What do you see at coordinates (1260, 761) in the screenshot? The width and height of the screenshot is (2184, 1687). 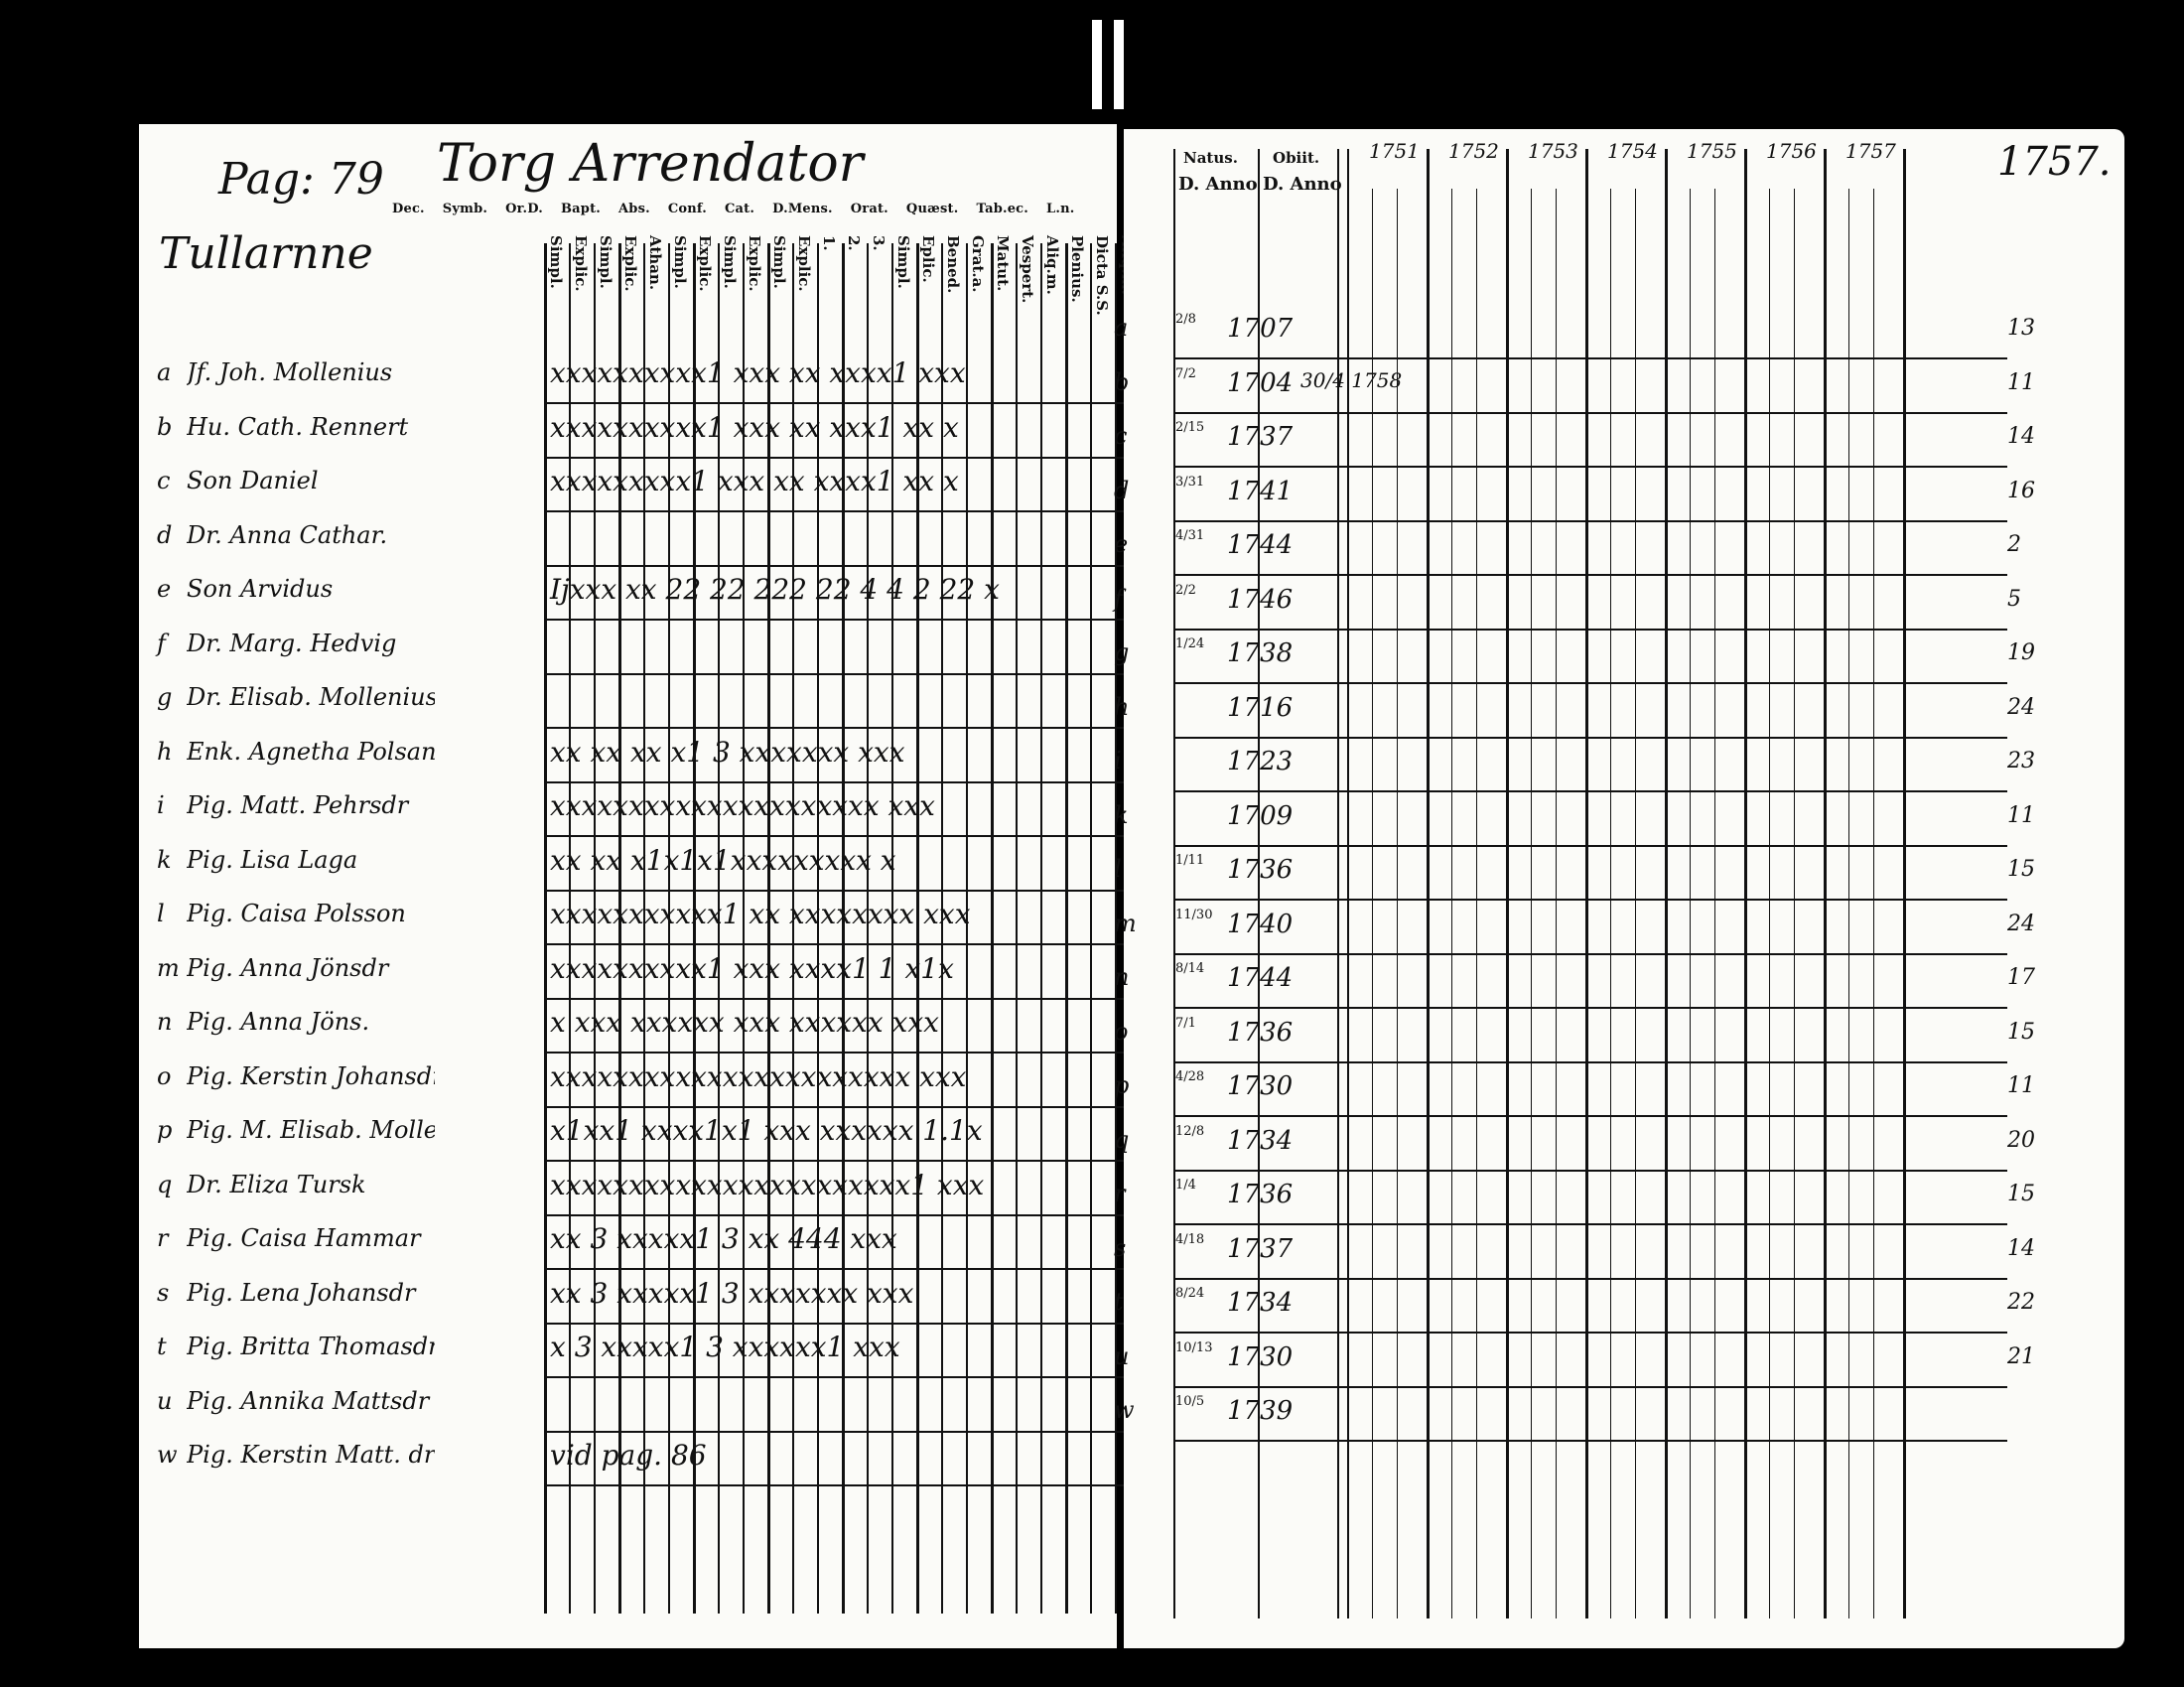 I see `birth-year: 1723` at bounding box center [1260, 761].